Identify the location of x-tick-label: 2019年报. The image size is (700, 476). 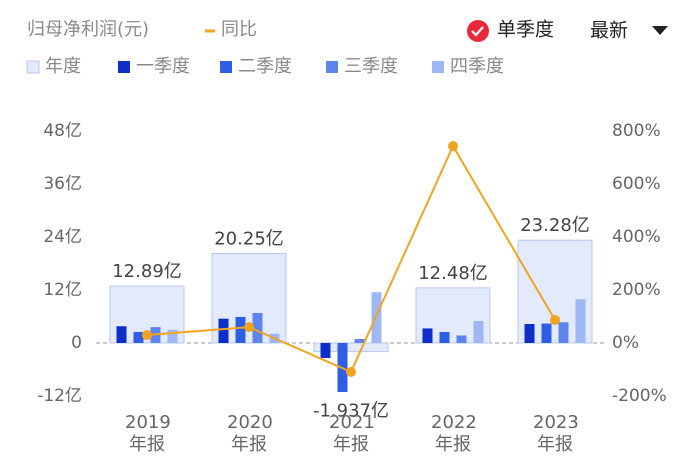
(148, 433).